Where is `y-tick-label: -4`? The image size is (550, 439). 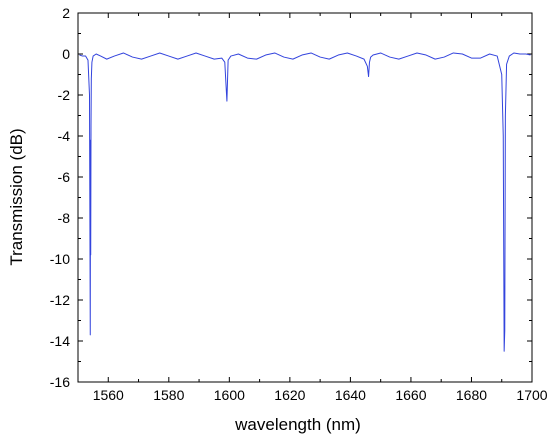 y-tick-label: -4 is located at coordinates (64, 136).